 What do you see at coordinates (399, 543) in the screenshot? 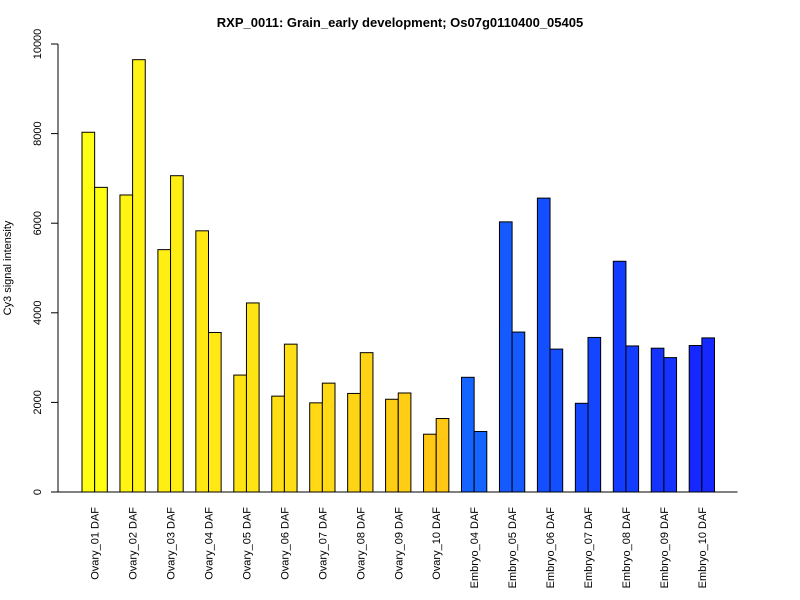
I see `x-tick-label: Ovary_09 DAF` at bounding box center [399, 543].